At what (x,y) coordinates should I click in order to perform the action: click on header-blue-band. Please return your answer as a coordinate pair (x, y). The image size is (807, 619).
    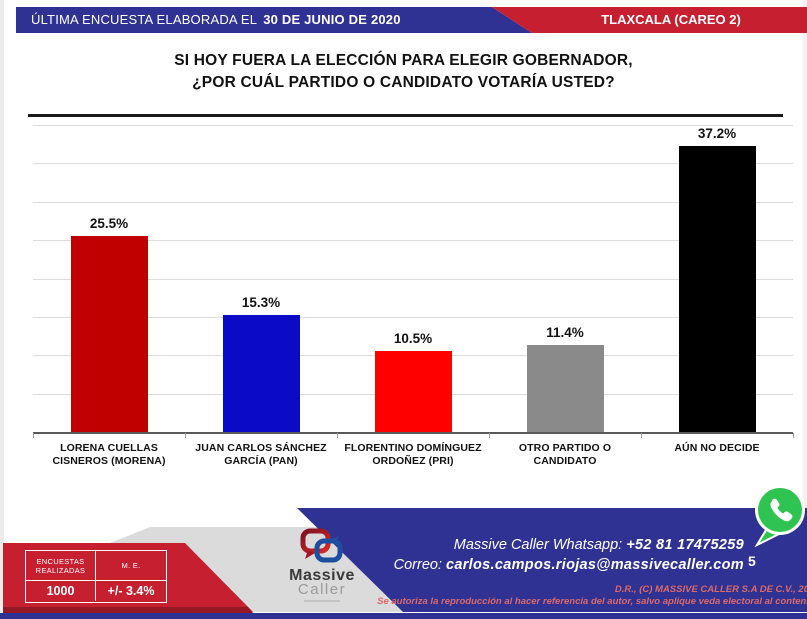
    Looking at the image, I should click on (274, 20).